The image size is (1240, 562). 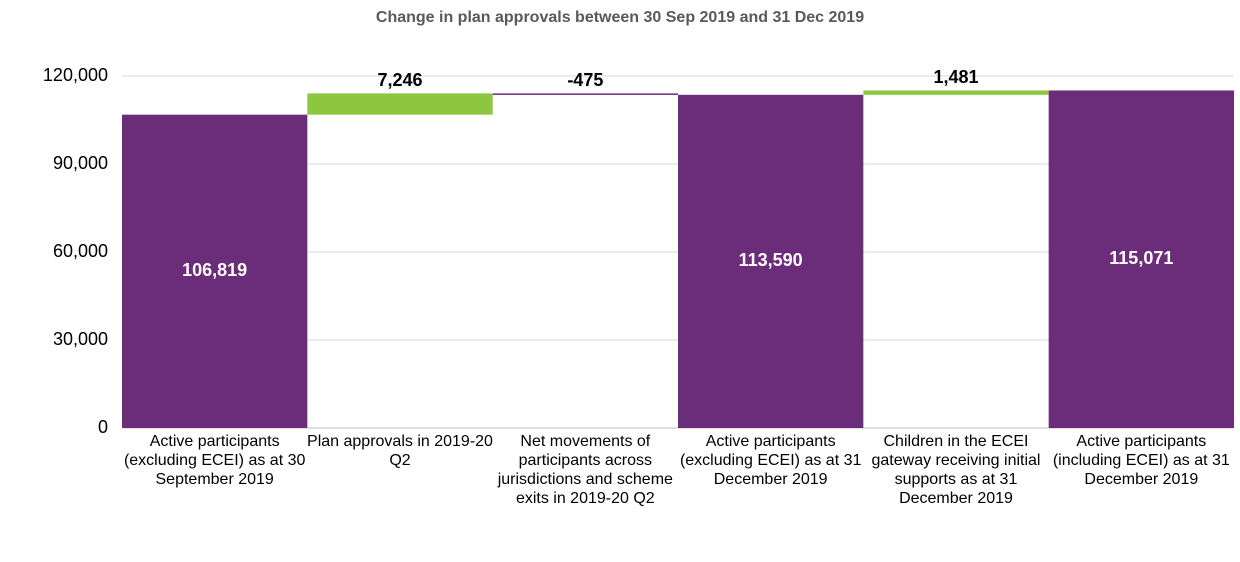 What do you see at coordinates (103, 427) in the screenshot?
I see `y-tick-label: 0` at bounding box center [103, 427].